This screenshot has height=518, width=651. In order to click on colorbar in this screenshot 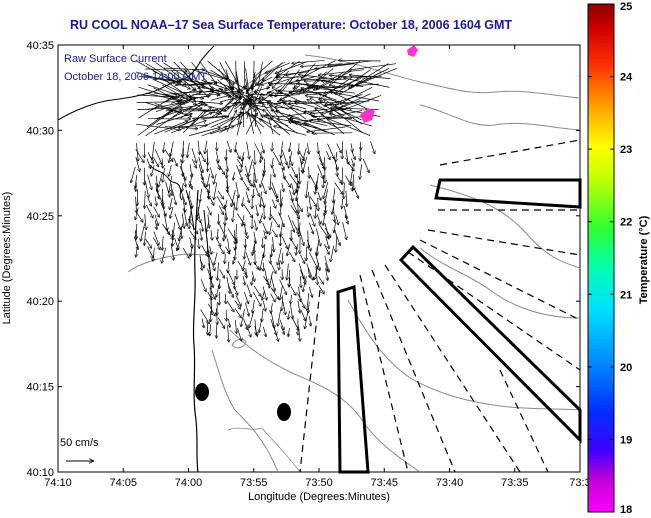, I will do `click(601, 258)`.